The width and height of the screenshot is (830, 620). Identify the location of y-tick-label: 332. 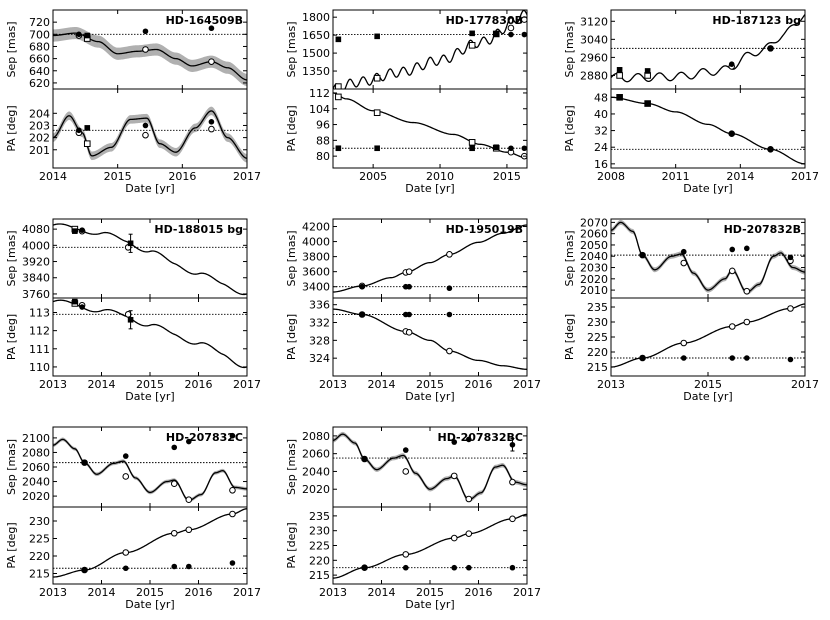
(319, 323).